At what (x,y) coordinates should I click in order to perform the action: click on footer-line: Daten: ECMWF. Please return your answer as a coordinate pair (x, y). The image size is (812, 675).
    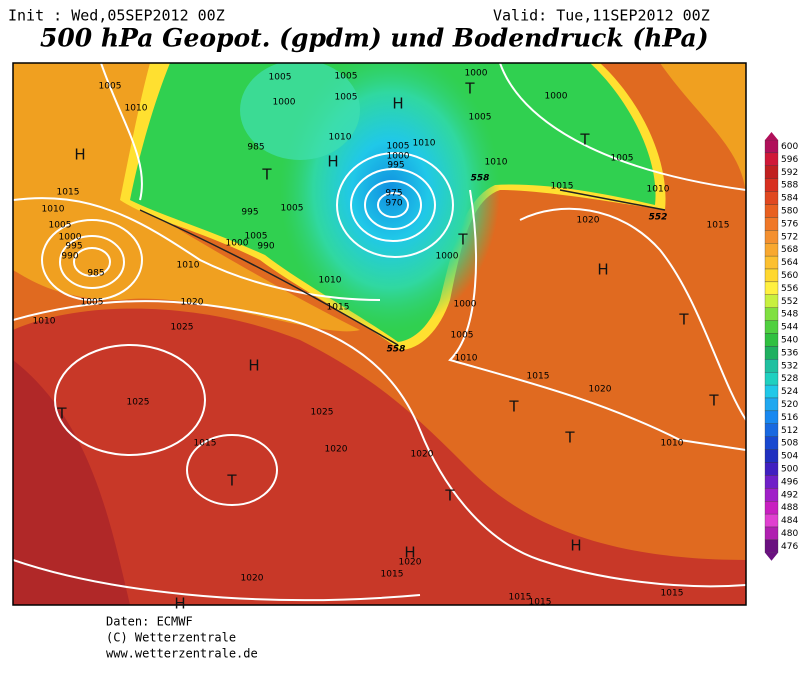
    Looking at the image, I should click on (149, 622).